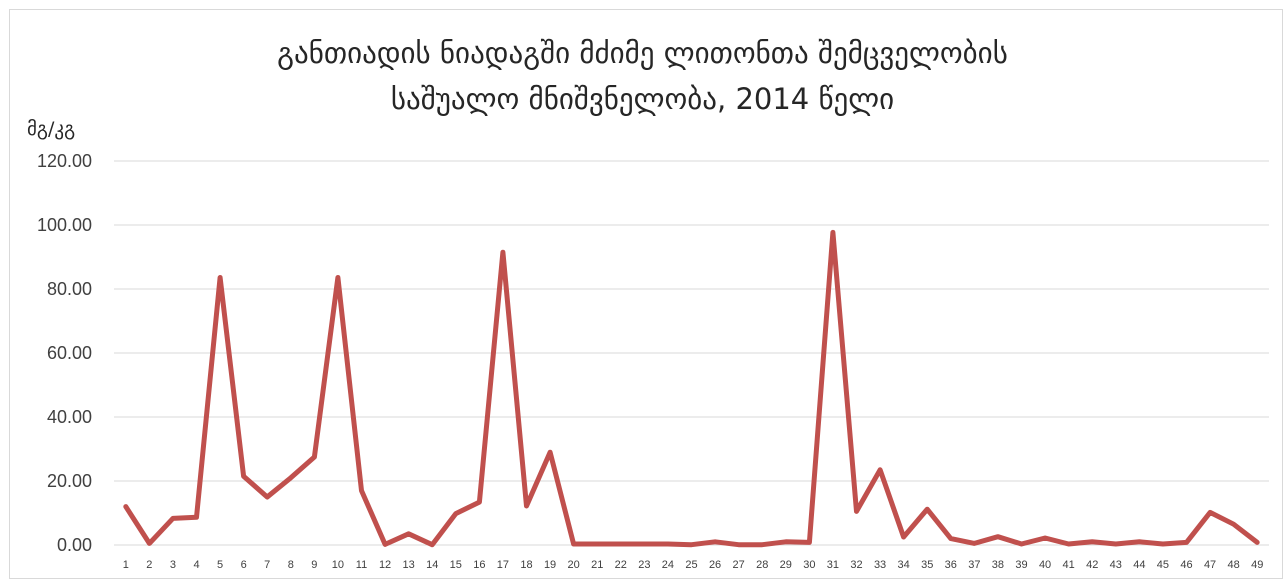  What do you see at coordinates (880, 565) in the screenshot?
I see `x-tick-label: 33` at bounding box center [880, 565].